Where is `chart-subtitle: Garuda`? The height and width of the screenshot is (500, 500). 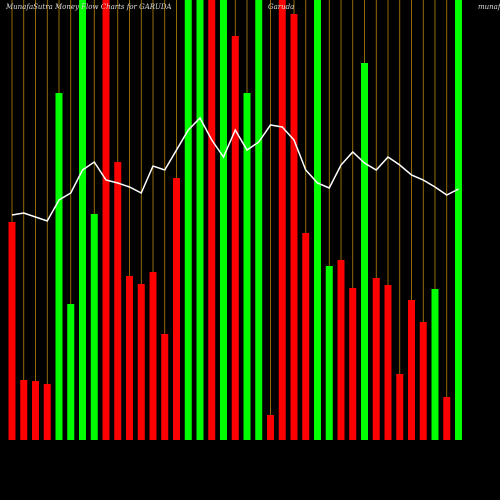 chart-subtitle: Garuda is located at coordinates (281, 7).